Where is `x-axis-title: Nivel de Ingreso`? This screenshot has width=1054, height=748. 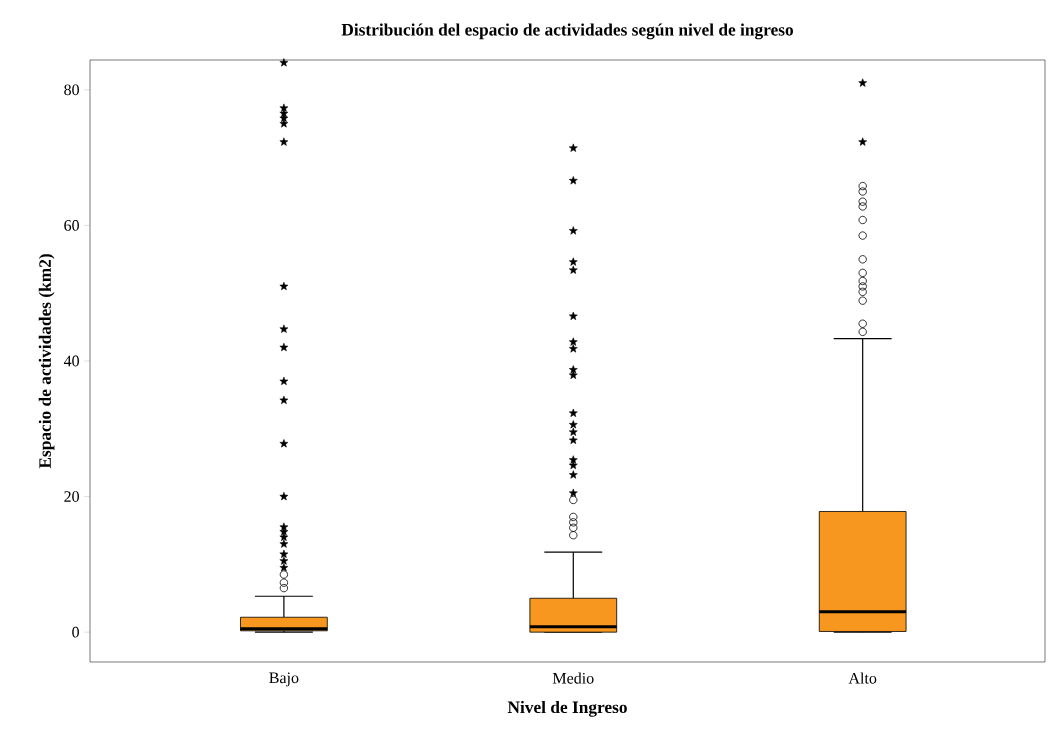 x-axis-title: Nivel de Ingreso is located at coordinates (567, 708).